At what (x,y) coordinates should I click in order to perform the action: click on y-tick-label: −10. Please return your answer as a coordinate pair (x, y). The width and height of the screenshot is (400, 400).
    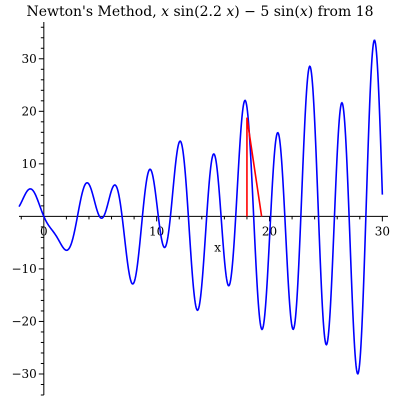
    Looking at the image, I should click on (23, 269).